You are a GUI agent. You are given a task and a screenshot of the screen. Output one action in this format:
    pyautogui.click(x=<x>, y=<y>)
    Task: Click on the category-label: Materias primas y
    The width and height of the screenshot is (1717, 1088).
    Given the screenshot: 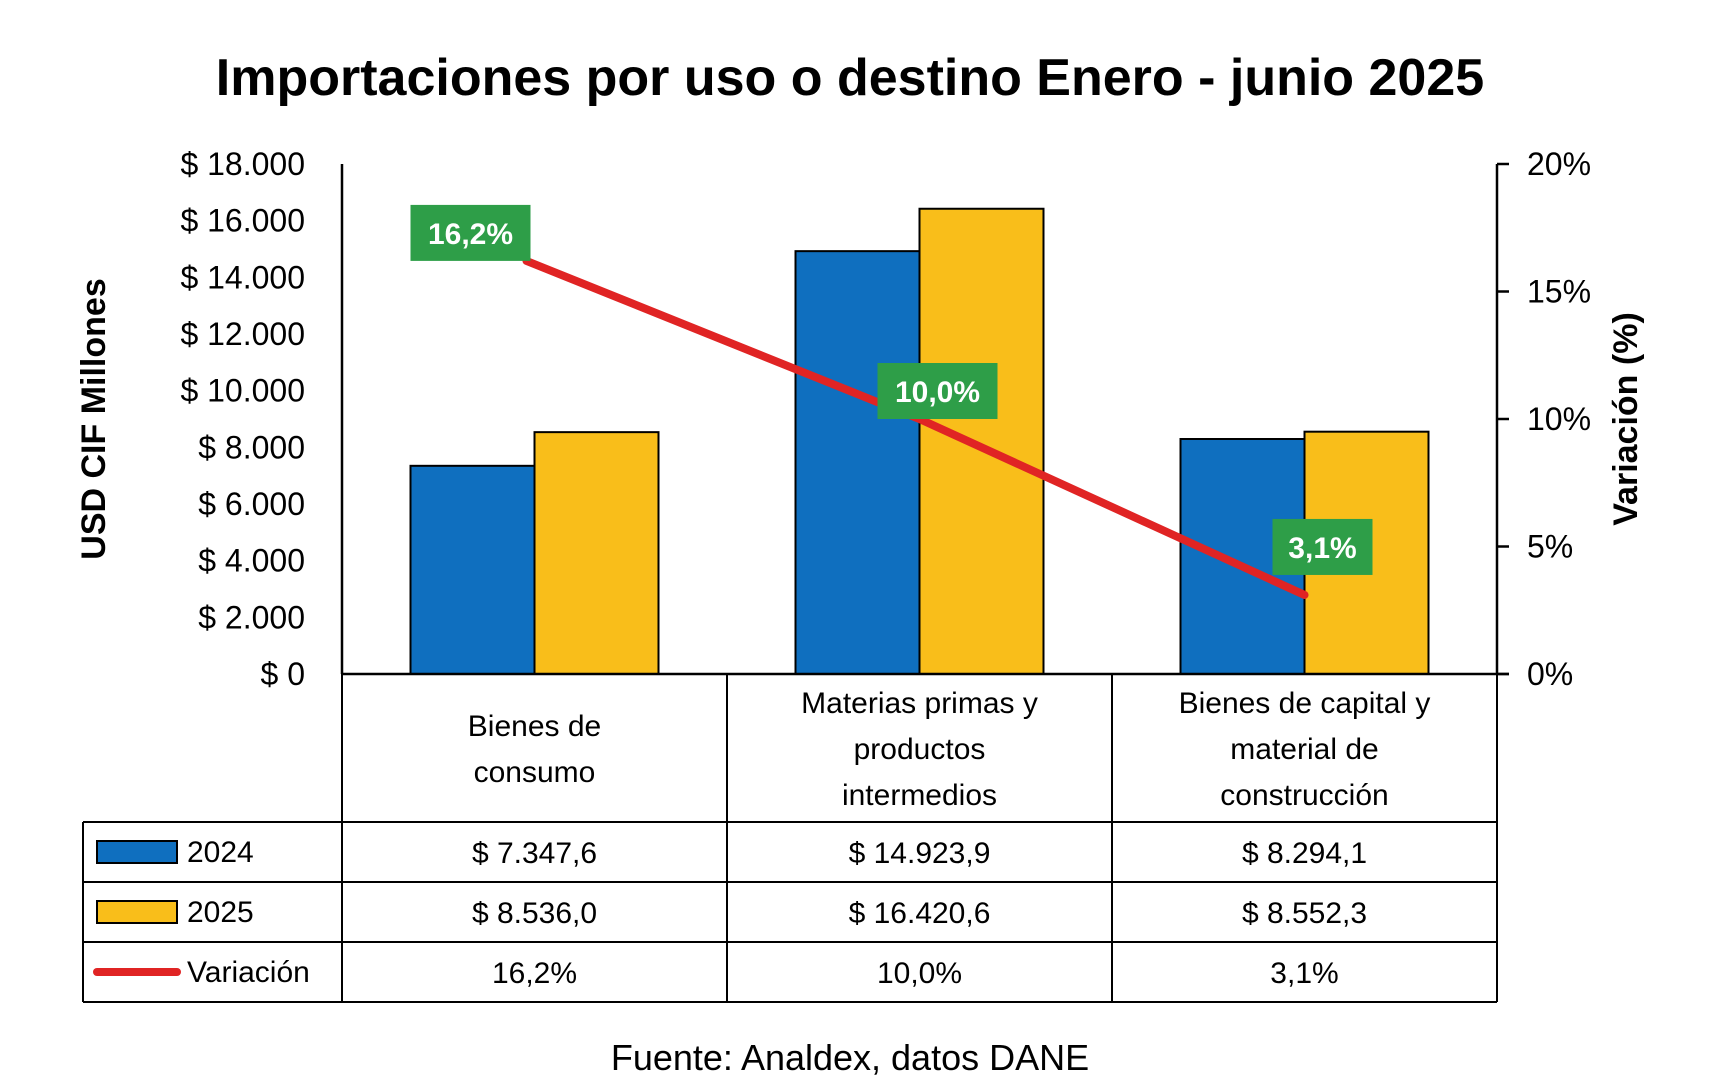 What is the action you would take?
    pyautogui.click(x=919, y=703)
    